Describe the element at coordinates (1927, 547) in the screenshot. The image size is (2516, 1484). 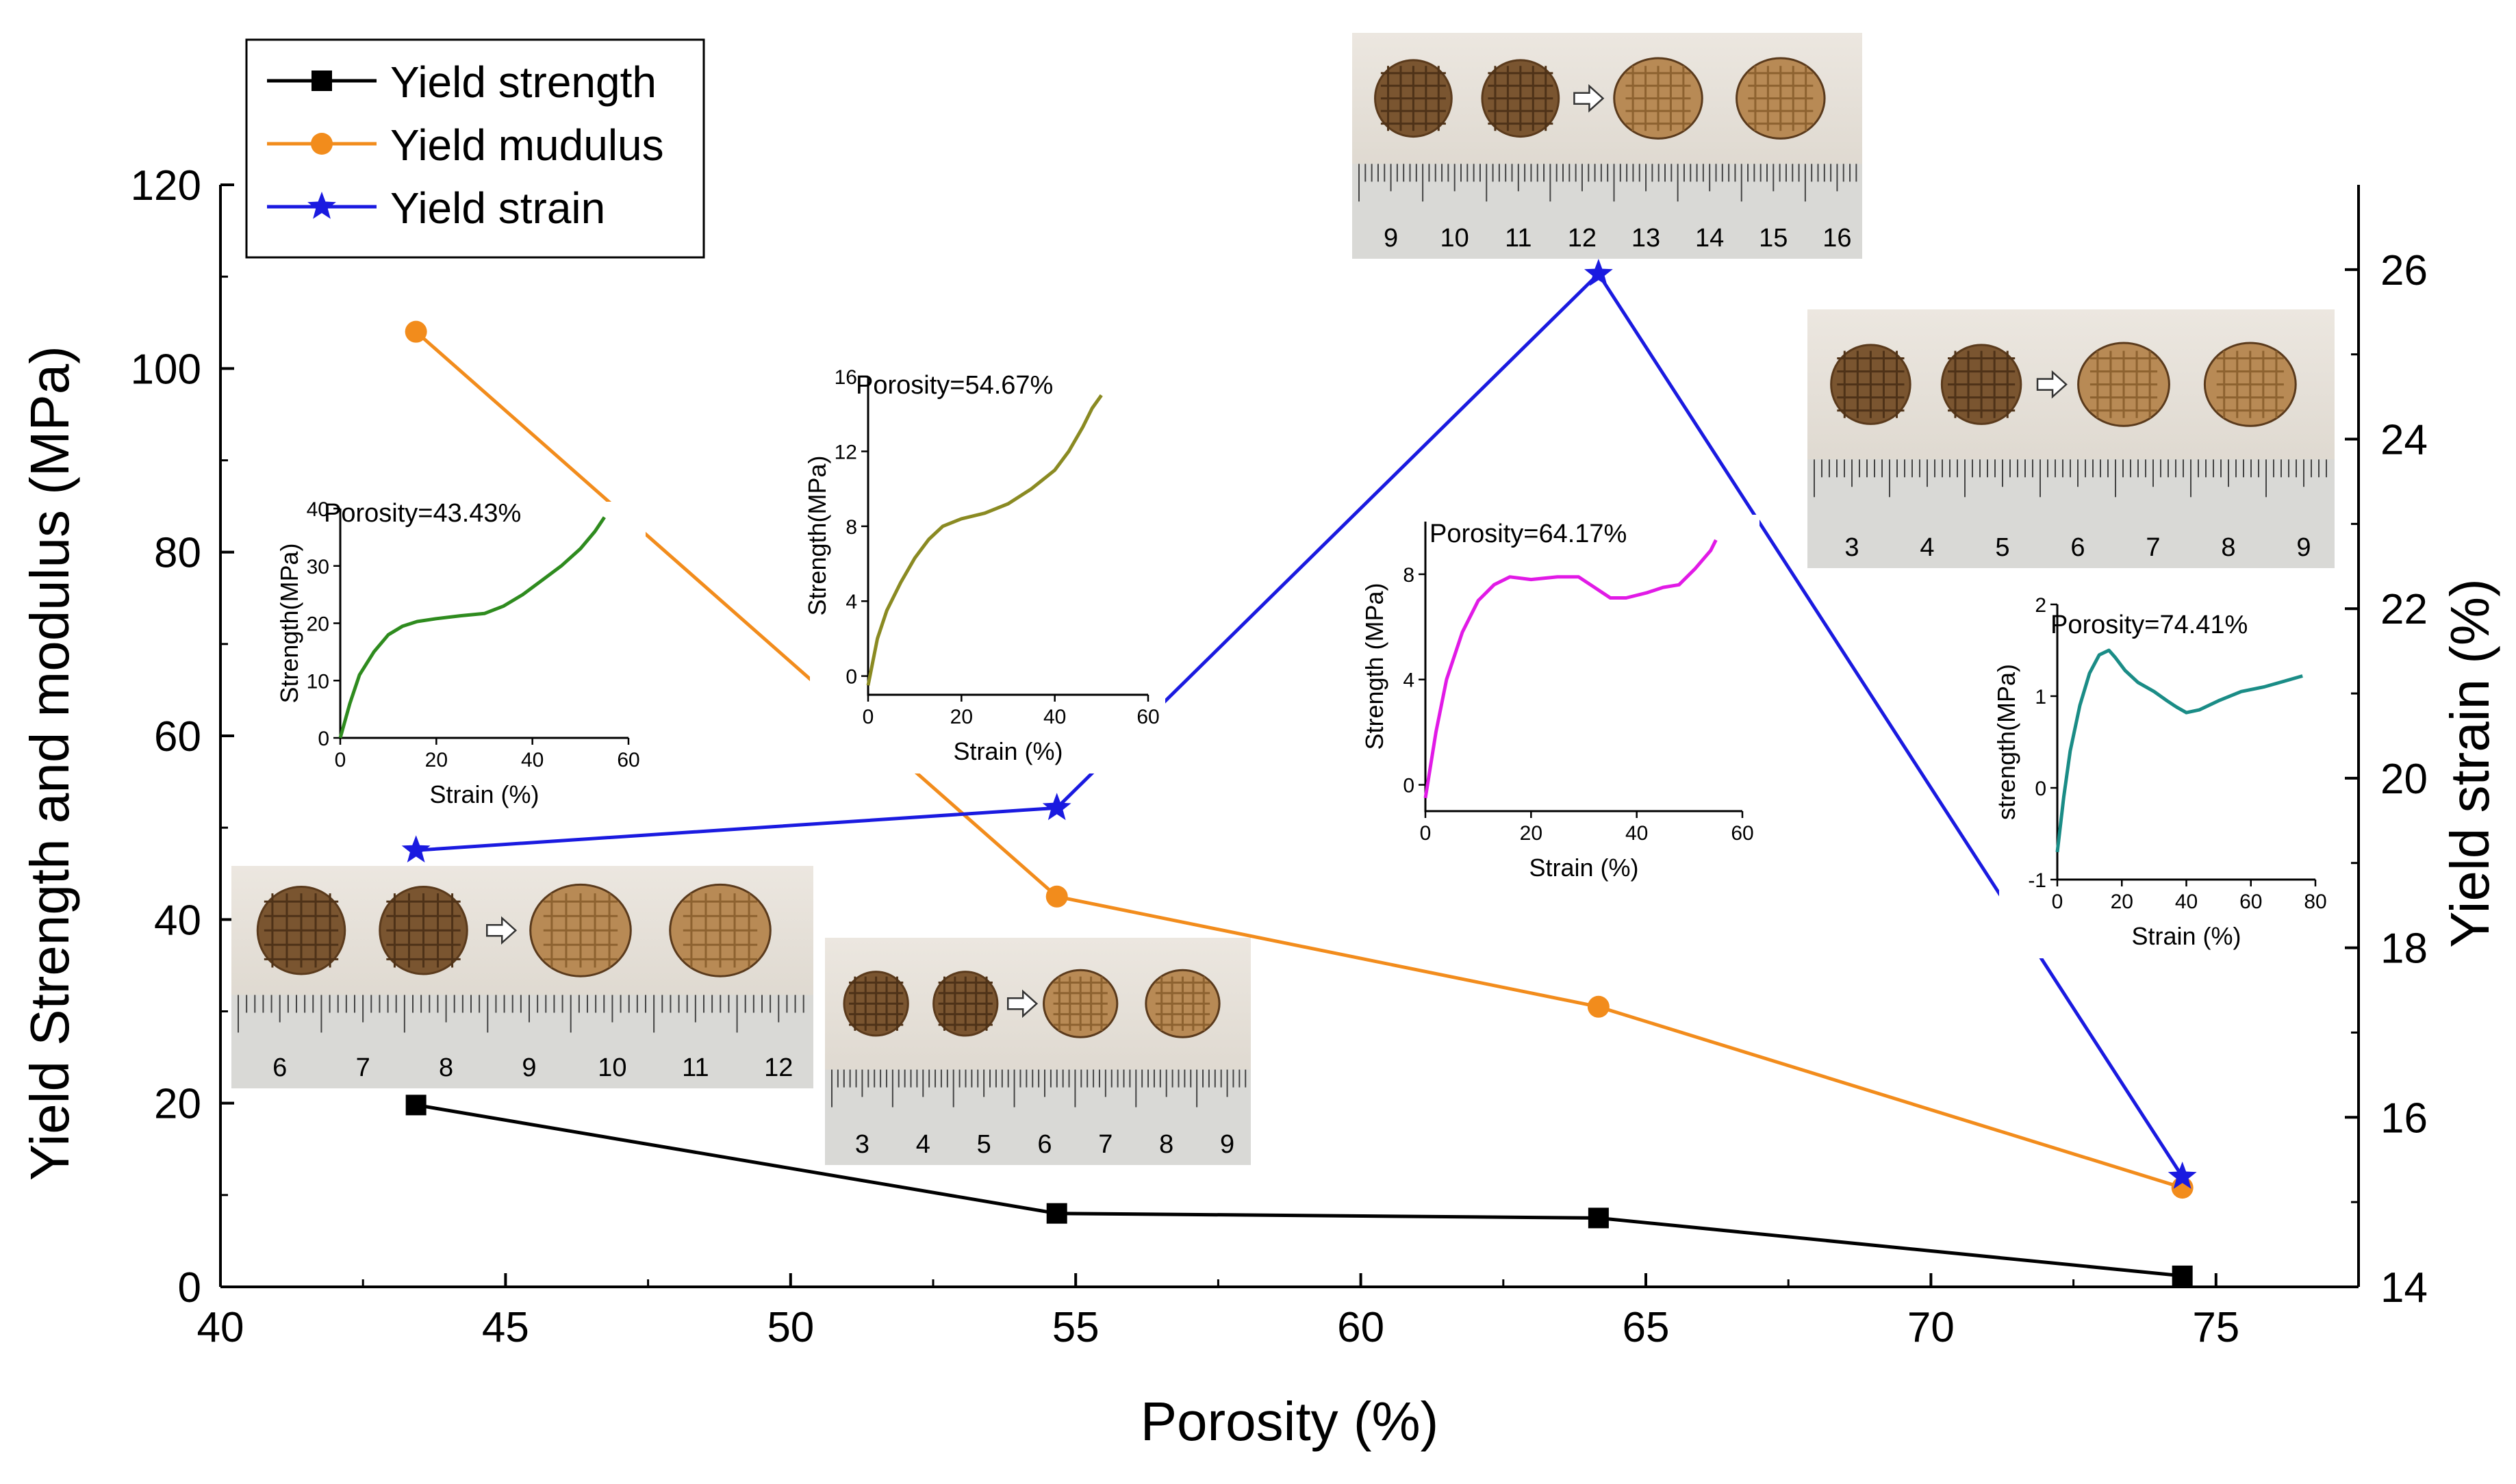
I see `ruler-number: 4` at that location.